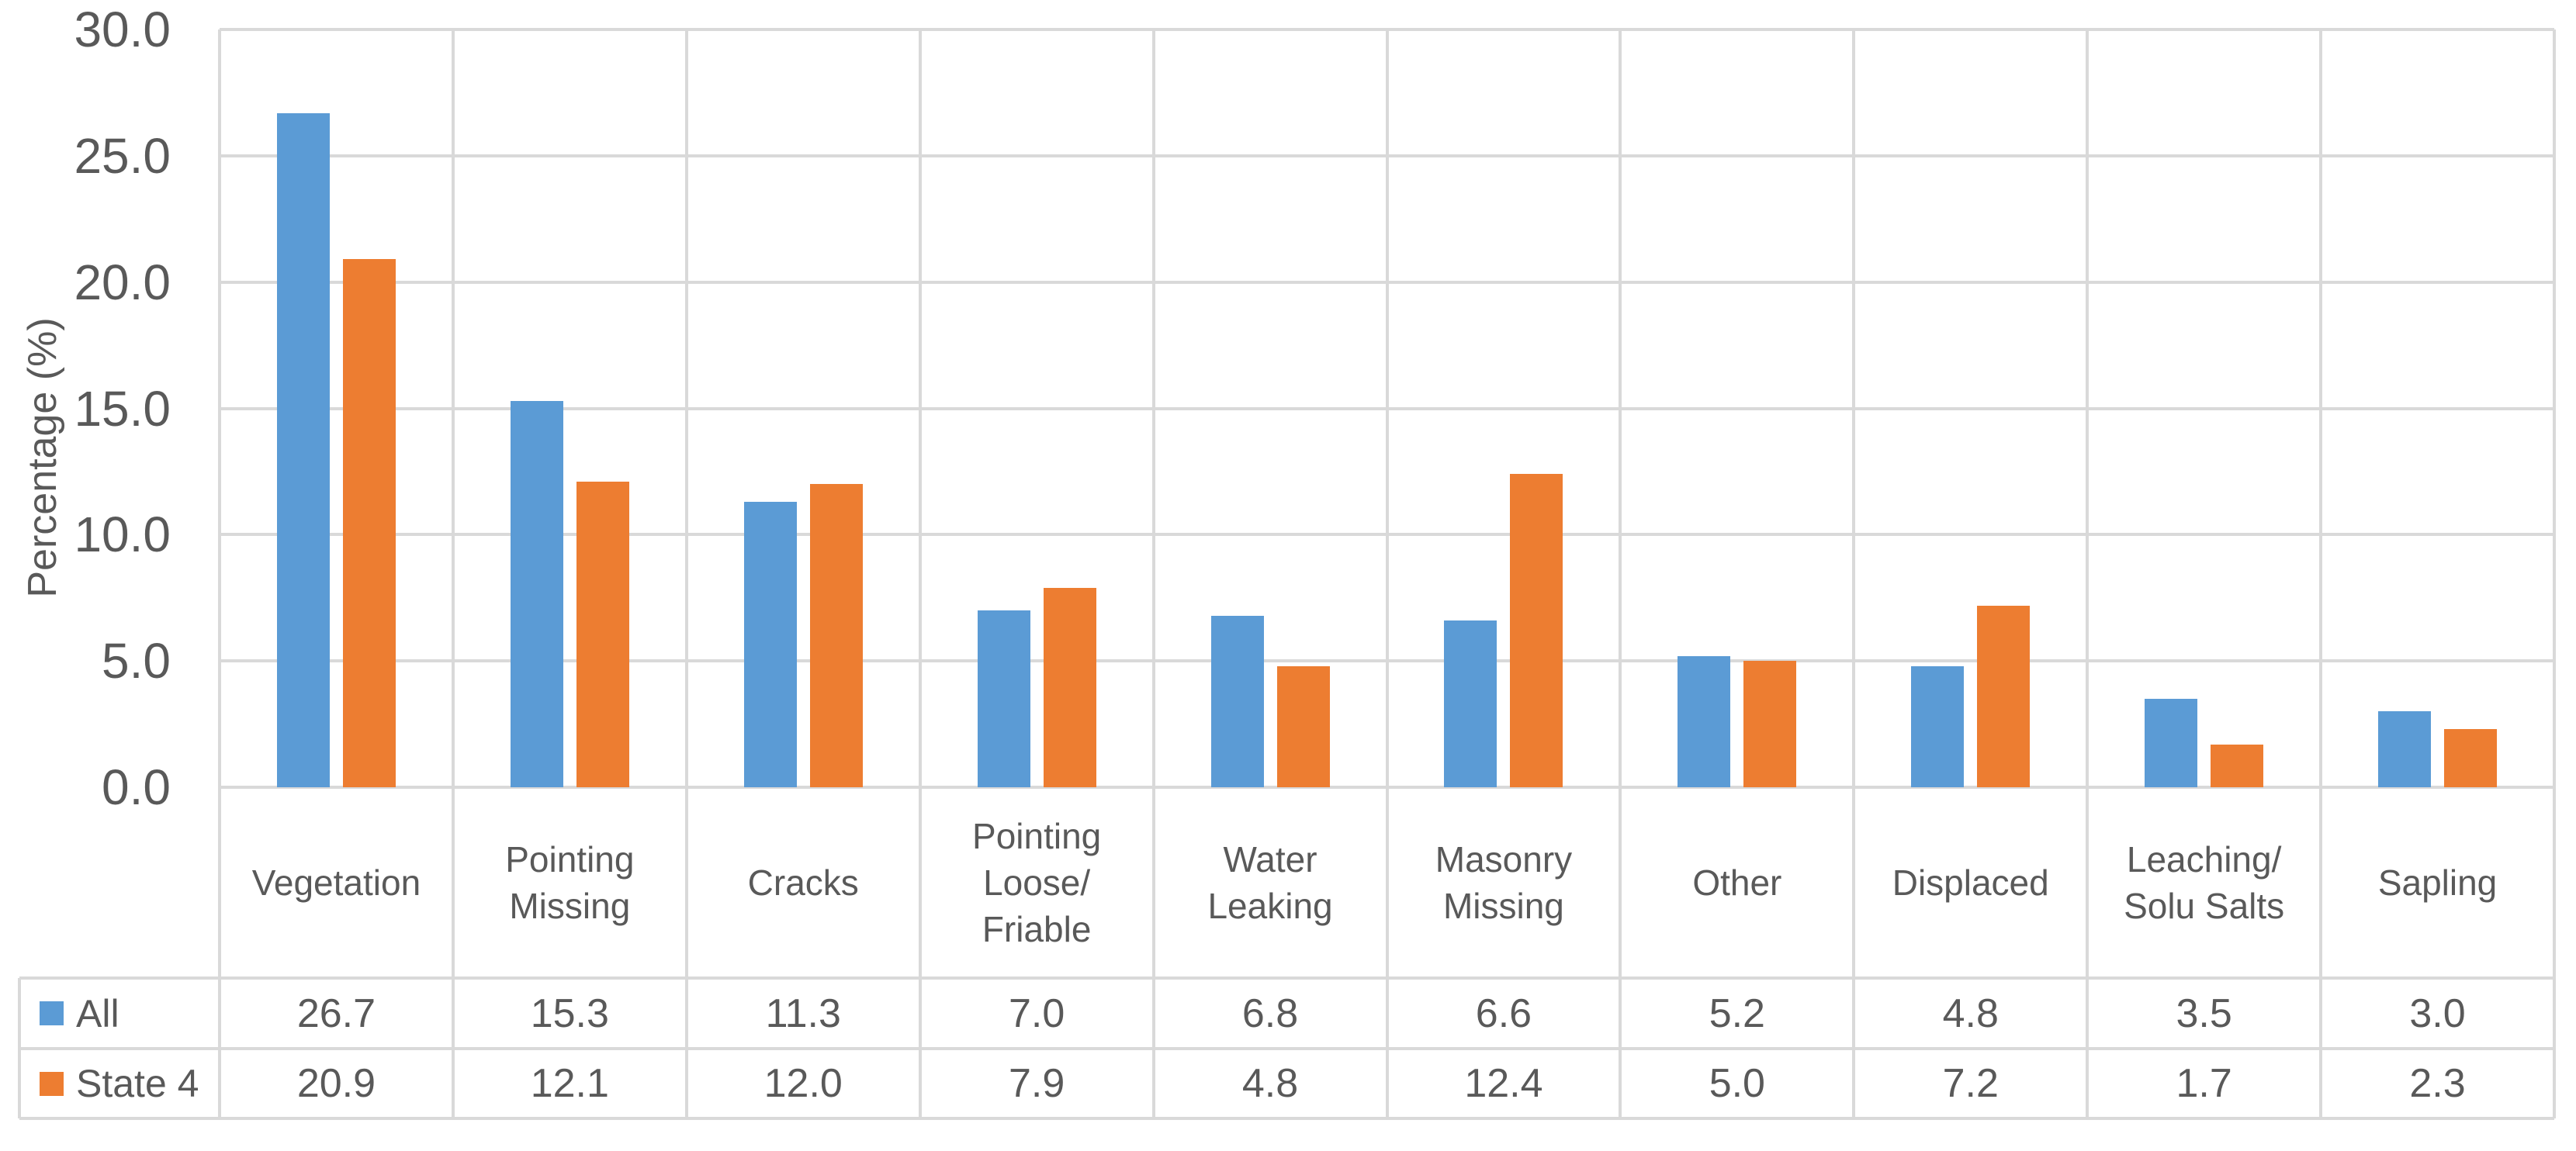 The height and width of the screenshot is (1151, 2576). Describe the element at coordinates (122, 282) in the screenshot. I see `y-axis-tick-label: 20.0` at that location.